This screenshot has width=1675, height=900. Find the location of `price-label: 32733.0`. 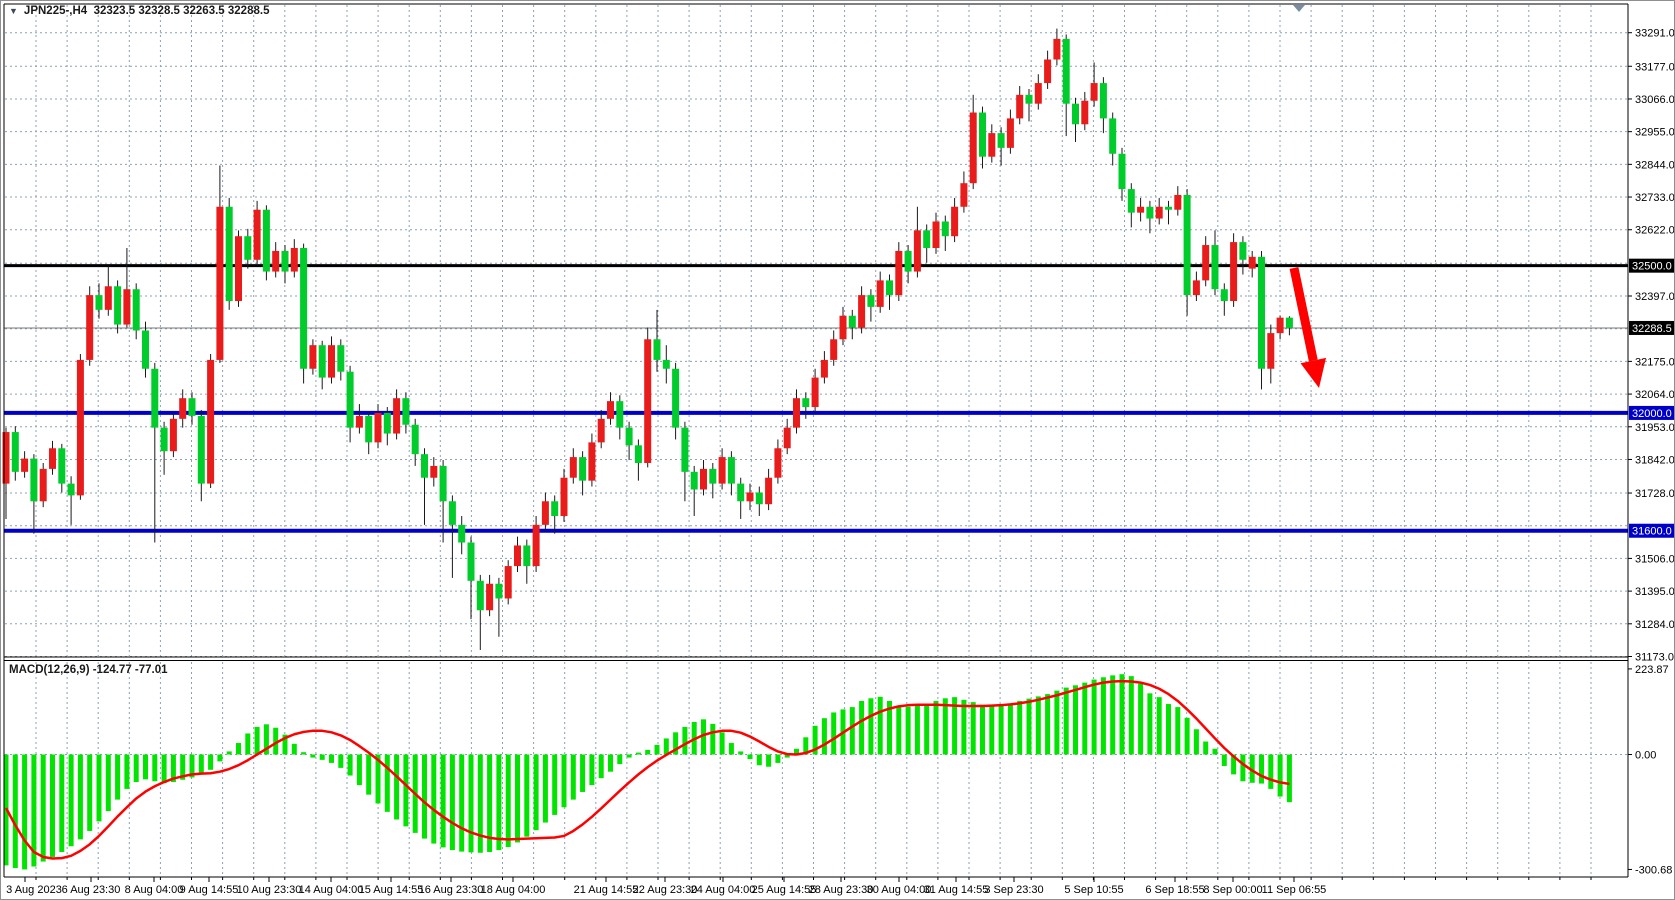

price-label: 32733.0 is located at coordinates (1655, 198).